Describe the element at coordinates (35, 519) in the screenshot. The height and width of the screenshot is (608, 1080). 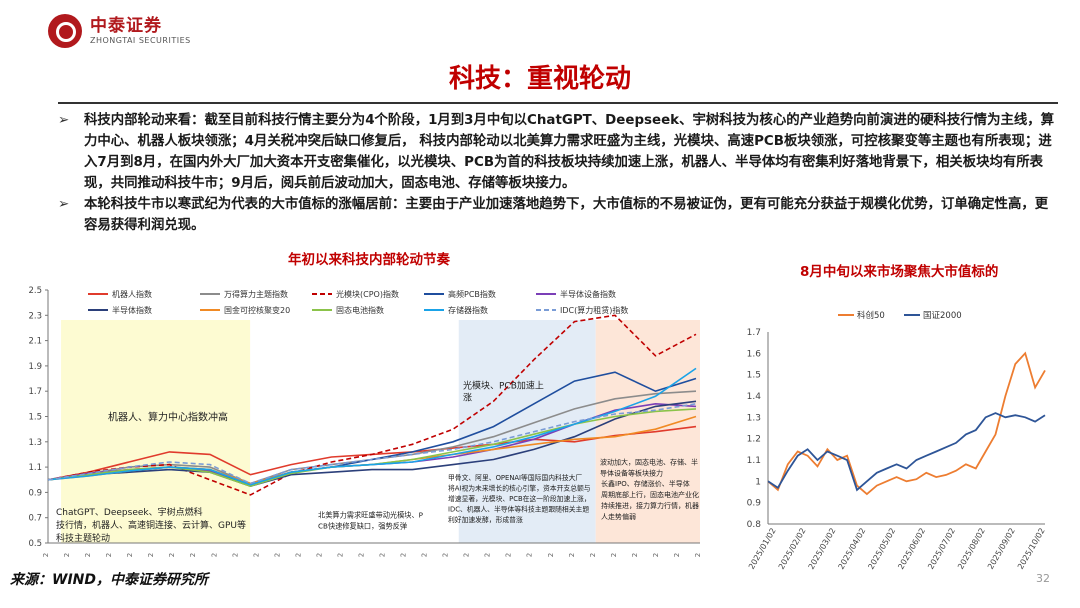
I see `y-tick-label: 0.7` at that location.